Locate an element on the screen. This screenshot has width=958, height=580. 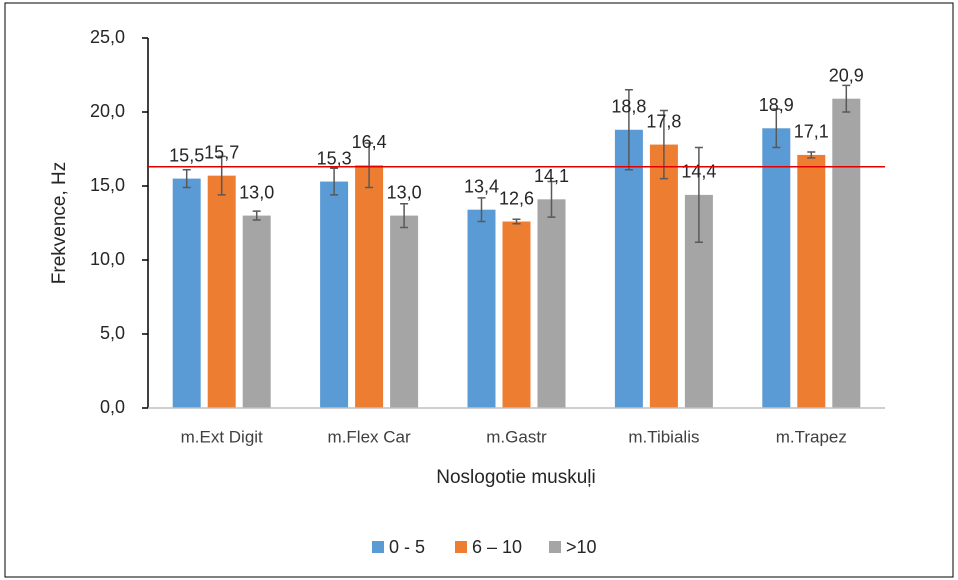
data-label: 14,1 is located at coordinates (551, 176).